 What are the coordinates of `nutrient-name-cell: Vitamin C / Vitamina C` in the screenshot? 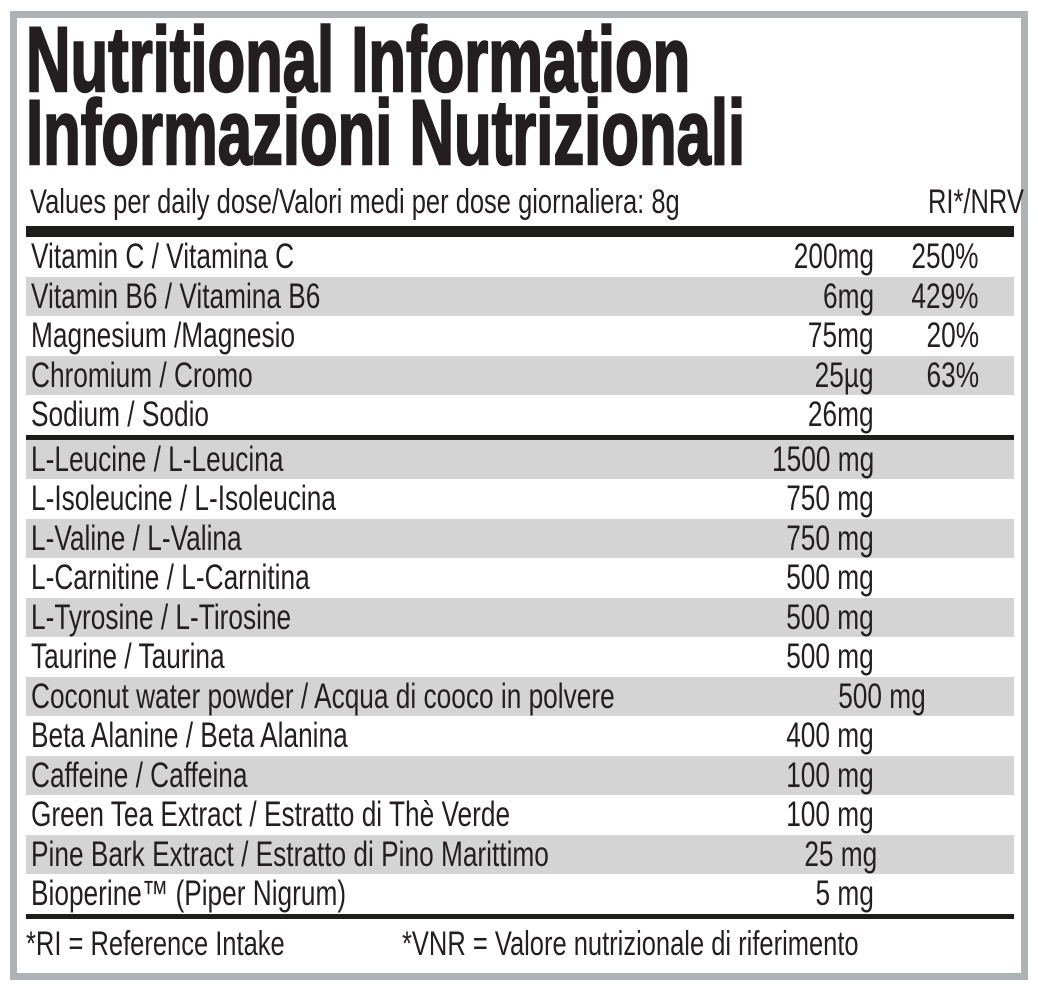 It's located at (370, 256).